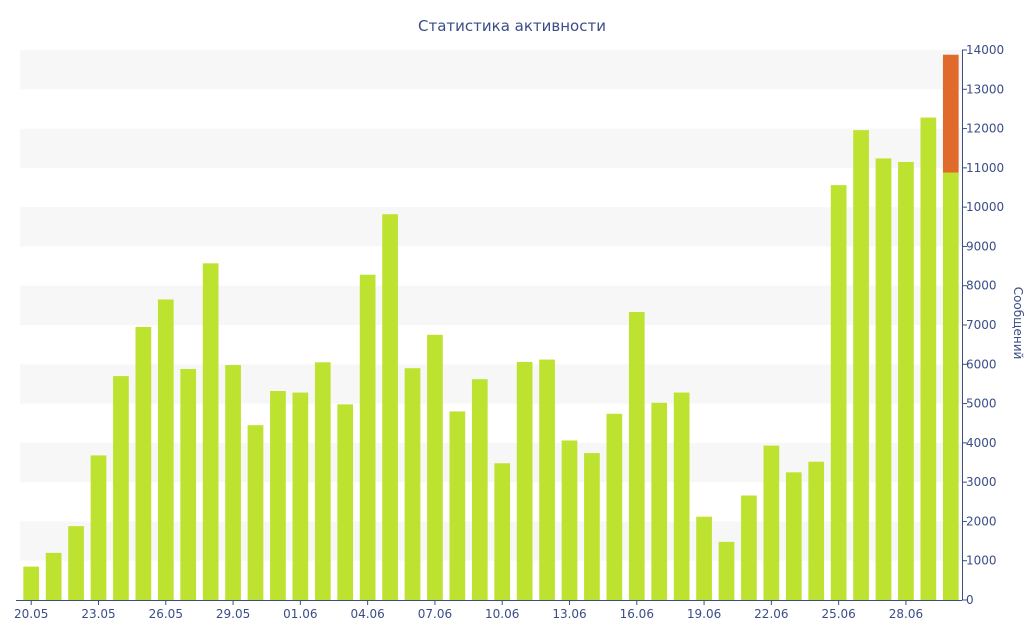 This screenshot has height=640, width=1024. What do you see at coordinates (771, 522) in the screenshot?
I see `bar-22.06` at bounding box center [771, 522].